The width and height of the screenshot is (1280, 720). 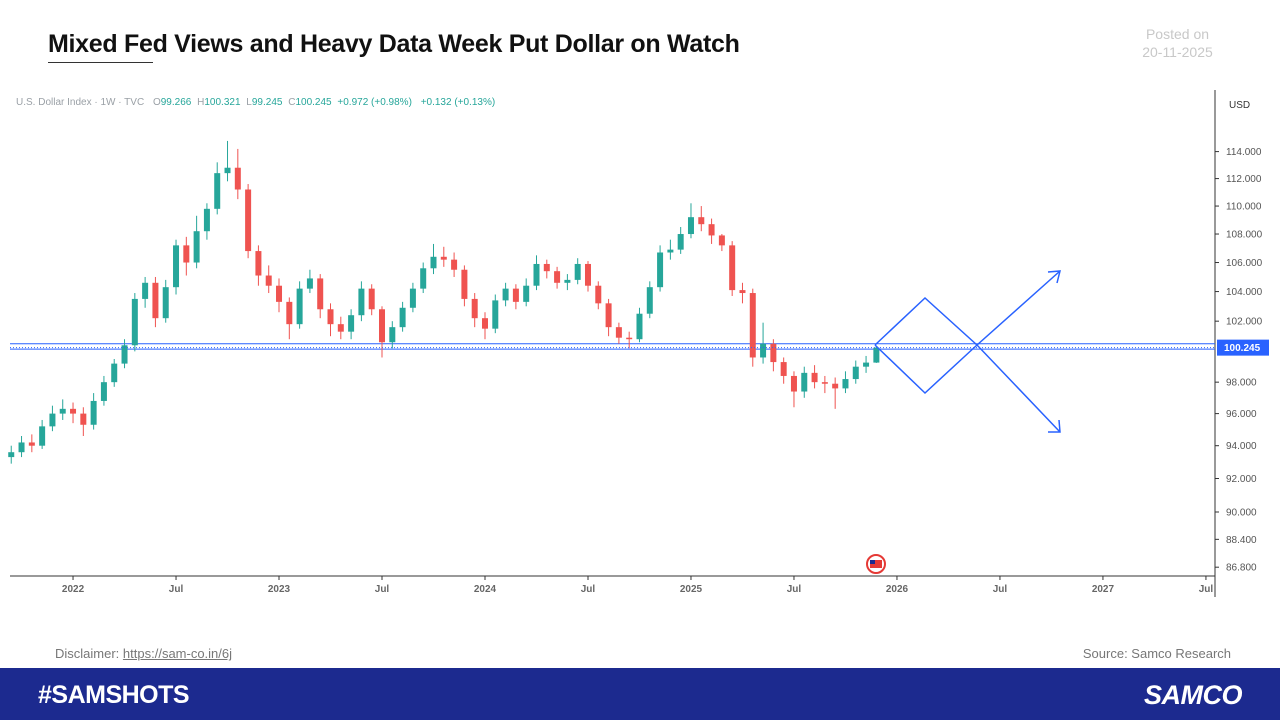 I want to click on y-tick-label: 96.000, so click(x=1241, y=414).